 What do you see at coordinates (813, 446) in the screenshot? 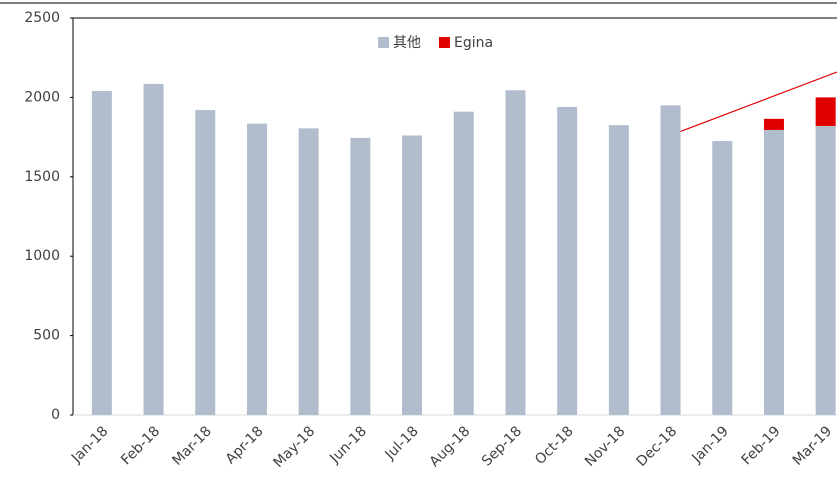
I see `x-tick-label: Mar-19` at bounding box center [813, 446].